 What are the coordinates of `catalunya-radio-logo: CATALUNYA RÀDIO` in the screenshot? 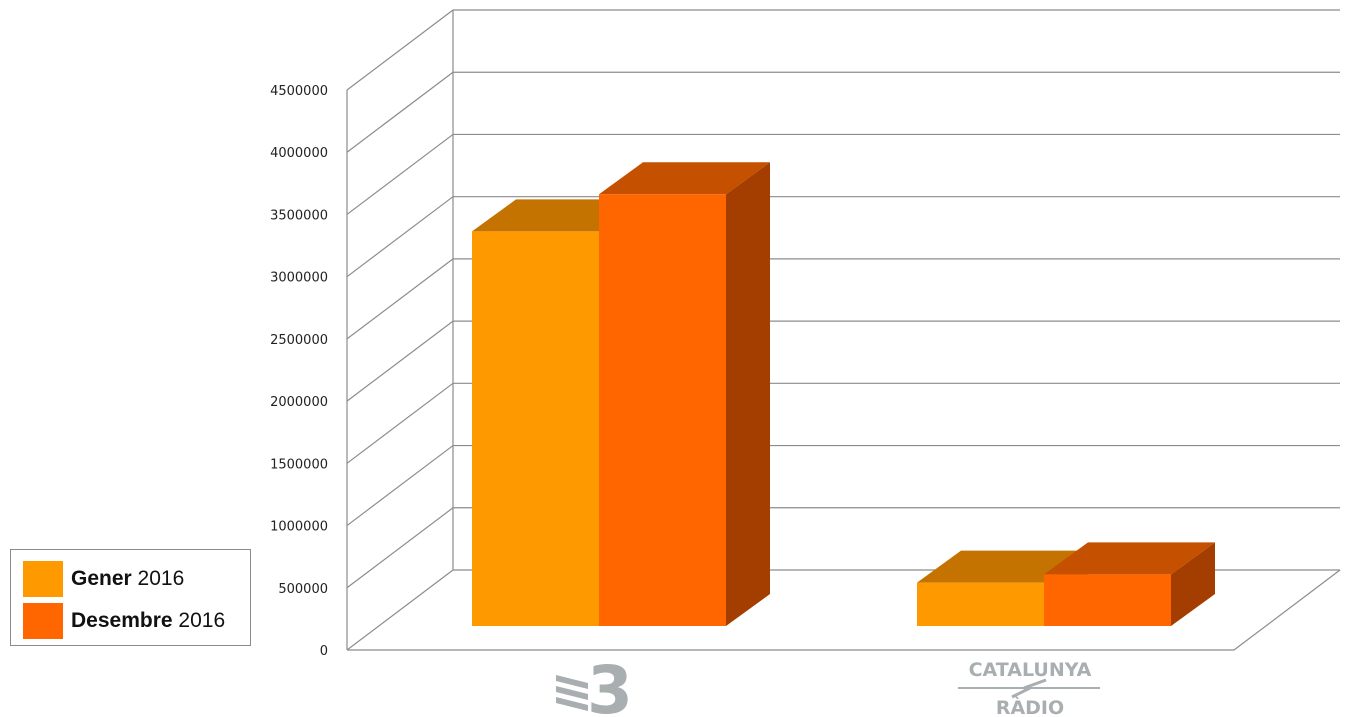 It's located at (1029, 688).